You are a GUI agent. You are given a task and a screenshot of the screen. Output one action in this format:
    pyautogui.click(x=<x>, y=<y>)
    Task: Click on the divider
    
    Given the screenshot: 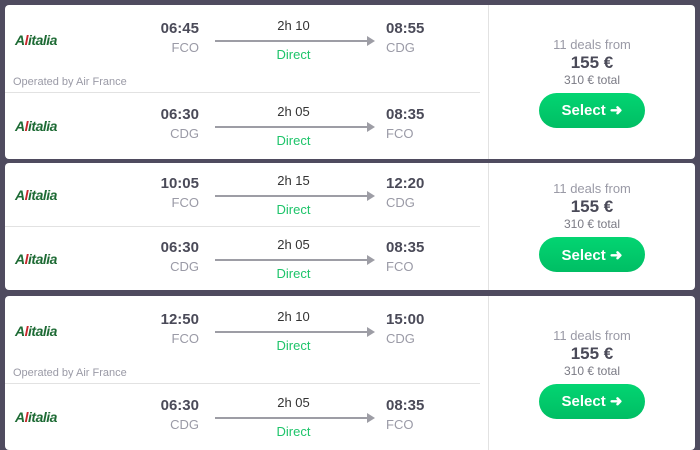 What is the action you would take?
    pyautogui.click(x=242, y=226)
    